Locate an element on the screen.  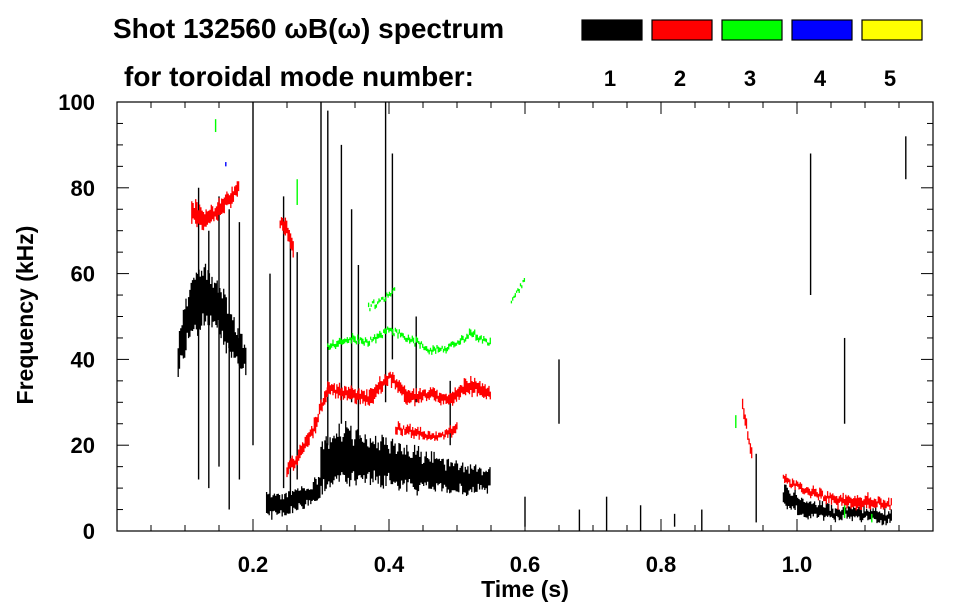
x-tick-label: 0.2 is located at coordinates (253, 564).